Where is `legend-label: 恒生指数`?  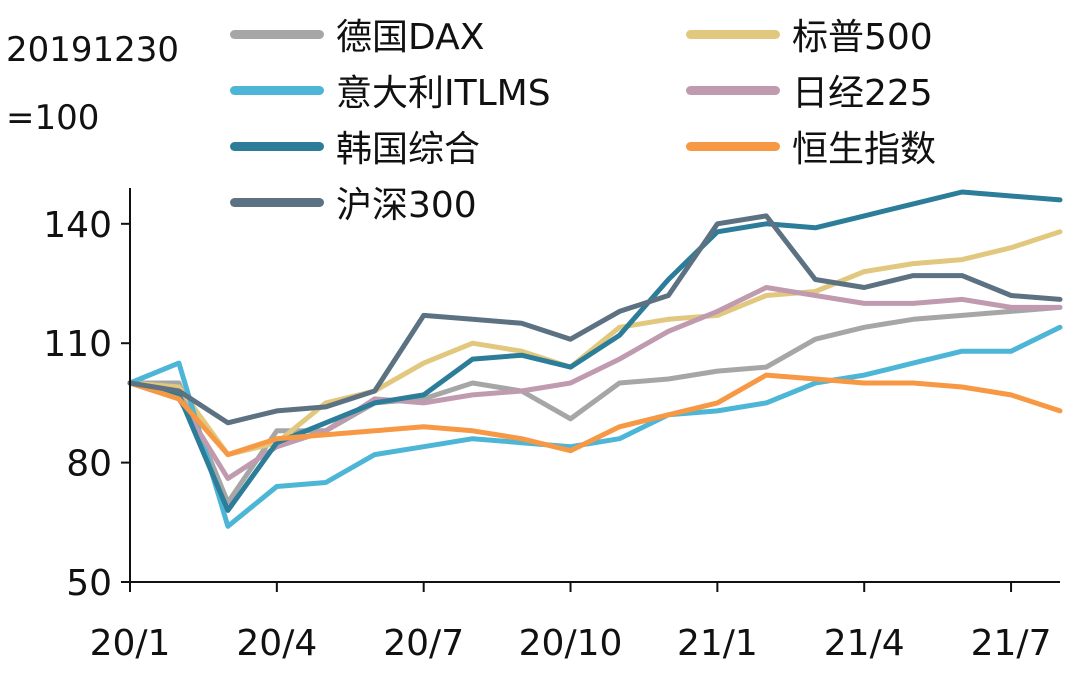 legend-label: 恒生指数 is located at coordinates (864, 149).